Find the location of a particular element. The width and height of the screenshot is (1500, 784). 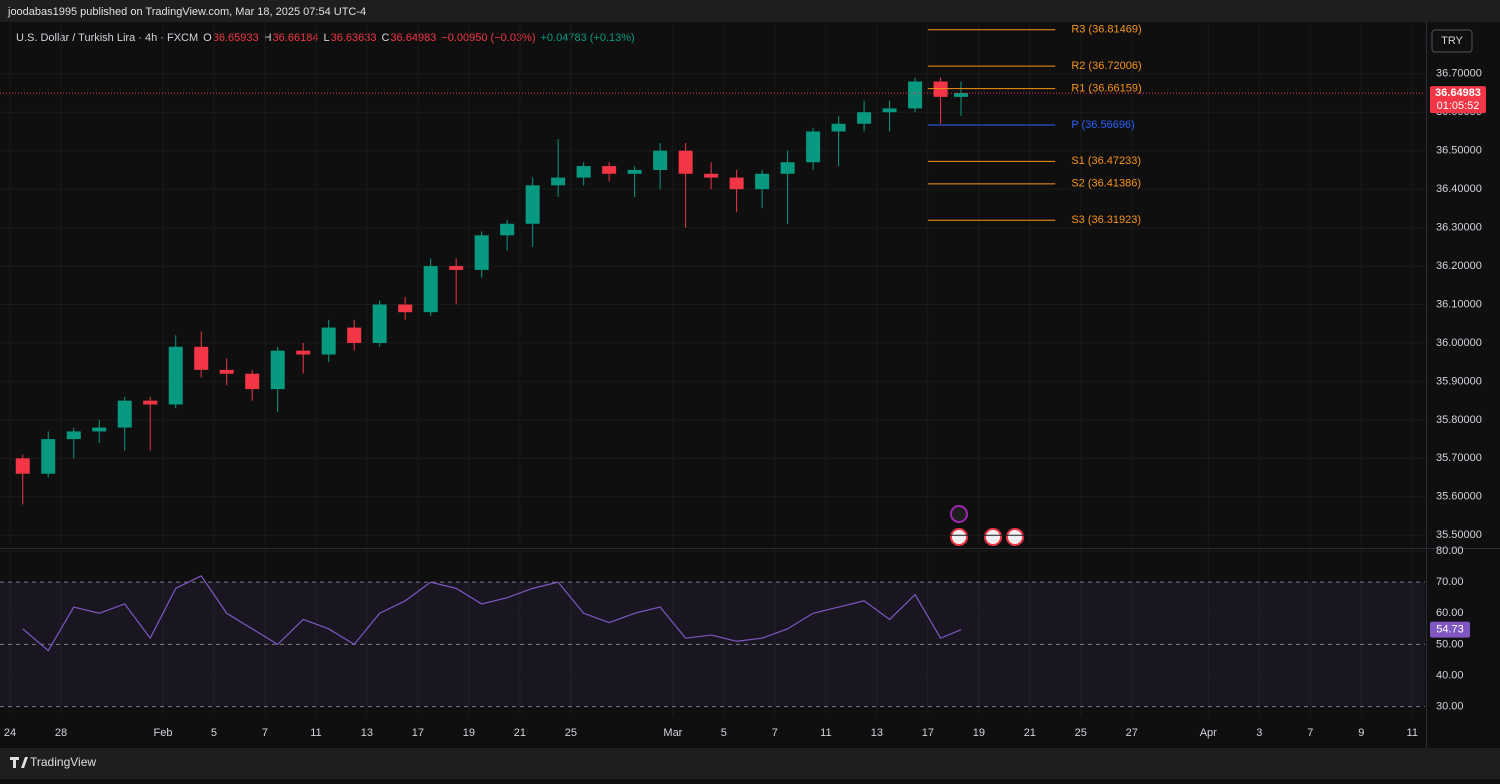

y-tick-label: 36.50000 is located at coordinates (1459, 151).